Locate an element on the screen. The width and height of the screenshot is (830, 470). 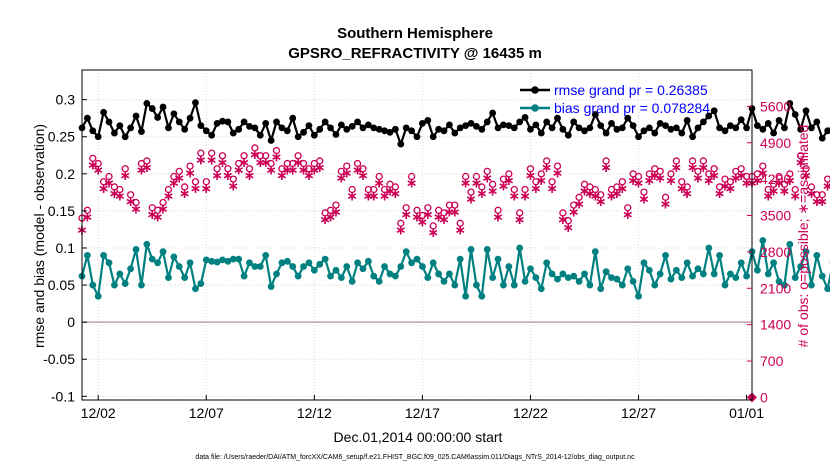
legend-entry-rmse: rmse grand pr = 0.26385 is located at coordinates (631, 90).